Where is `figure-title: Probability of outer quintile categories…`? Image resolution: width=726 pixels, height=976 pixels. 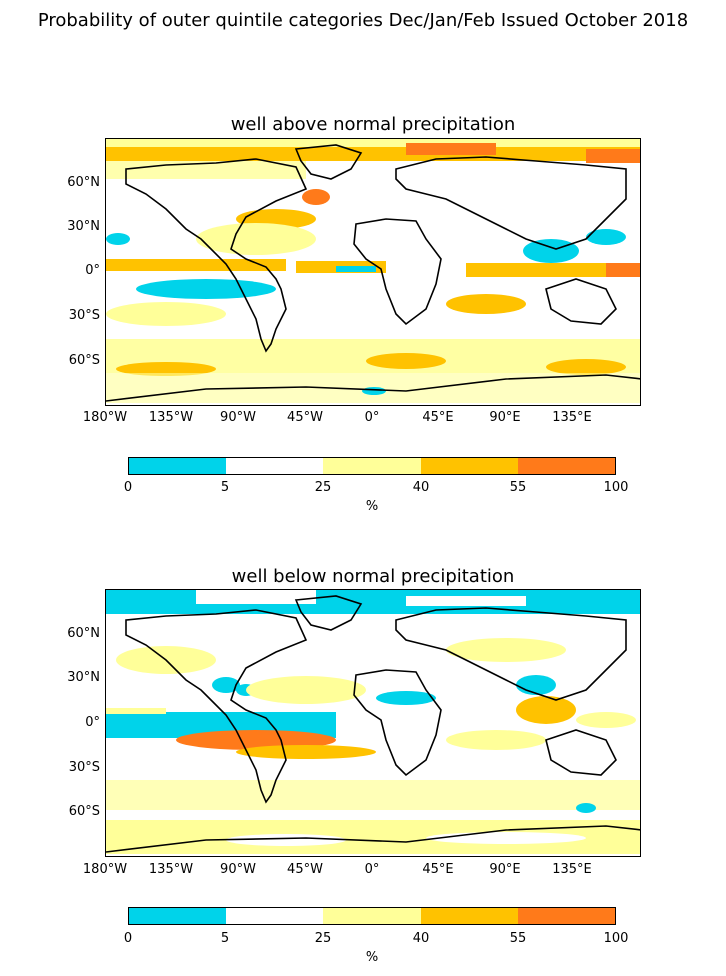 figure-title: Probability of outer quintile categories… is located at coordinates (363, 20).